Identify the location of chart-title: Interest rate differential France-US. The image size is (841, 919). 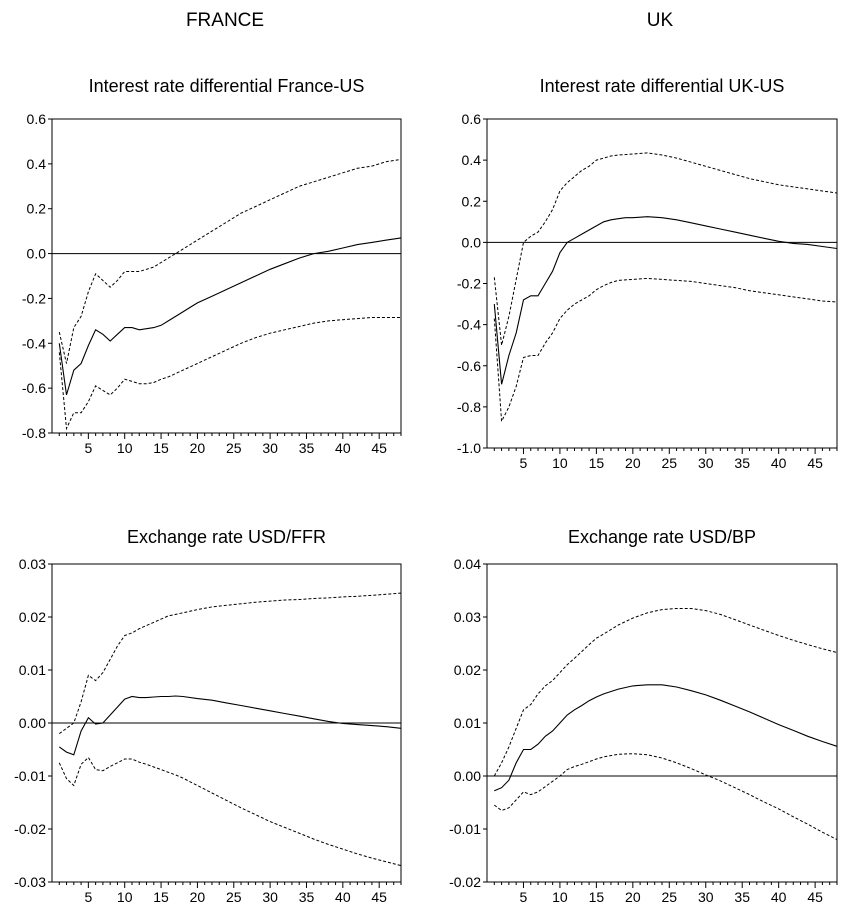
(227, 86).